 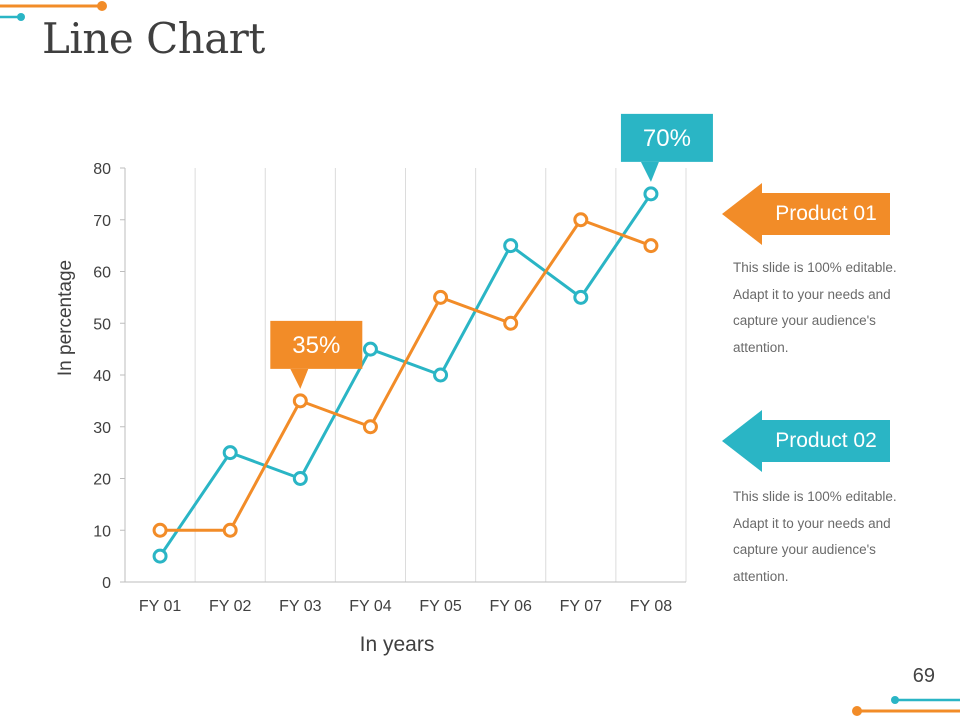 I want to click on callout-label: 70%, so click(x=667, y=138).